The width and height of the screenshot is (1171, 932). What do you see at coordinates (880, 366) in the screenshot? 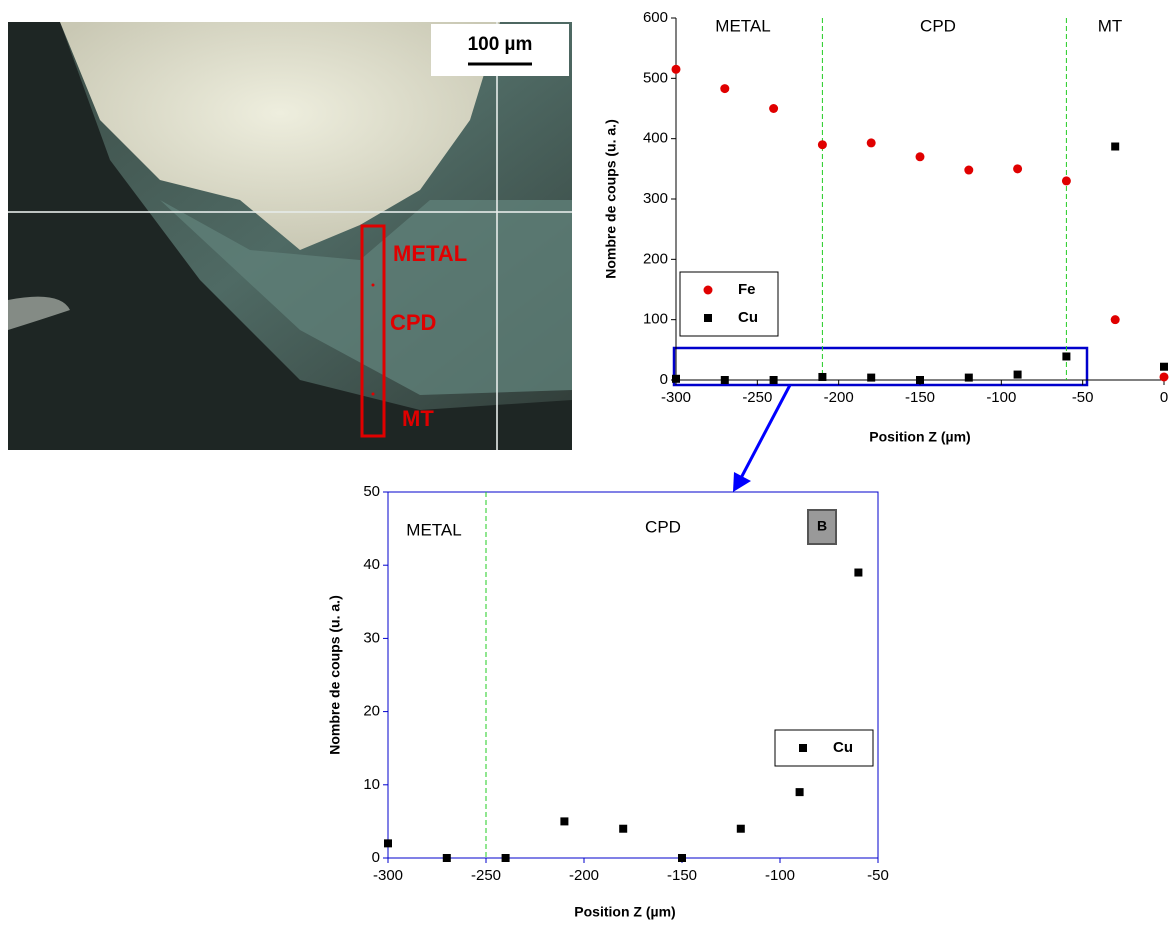
I see `zoom-box` at bounding box center [880, 366].